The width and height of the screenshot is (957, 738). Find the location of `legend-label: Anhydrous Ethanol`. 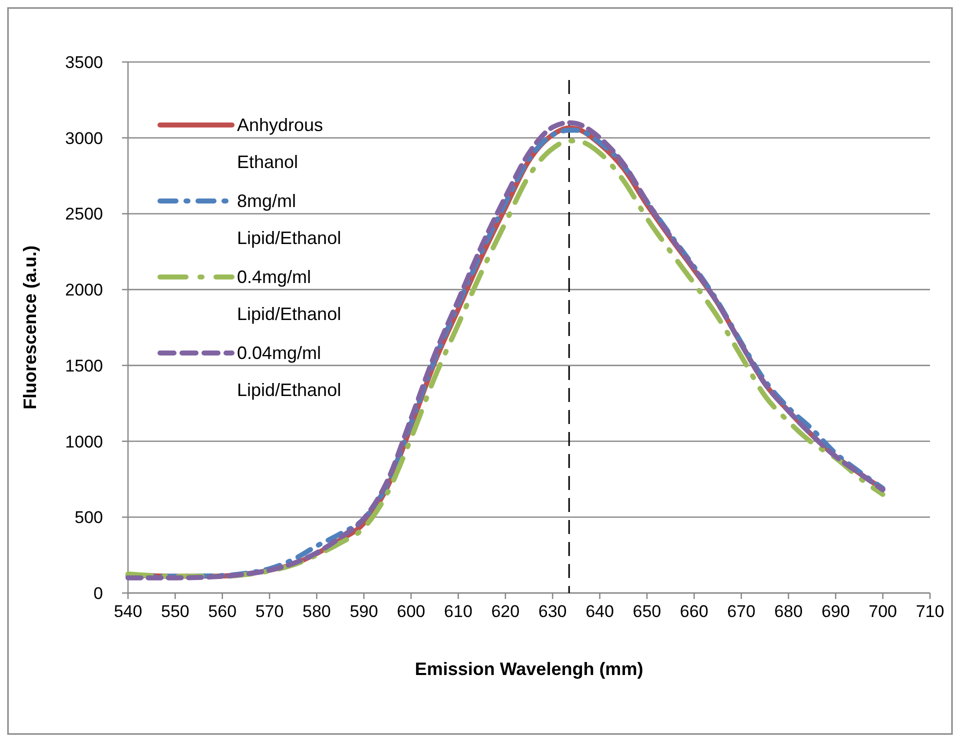

legend-label: Anhydrous Ethanol is located at coordinates (280, 143).